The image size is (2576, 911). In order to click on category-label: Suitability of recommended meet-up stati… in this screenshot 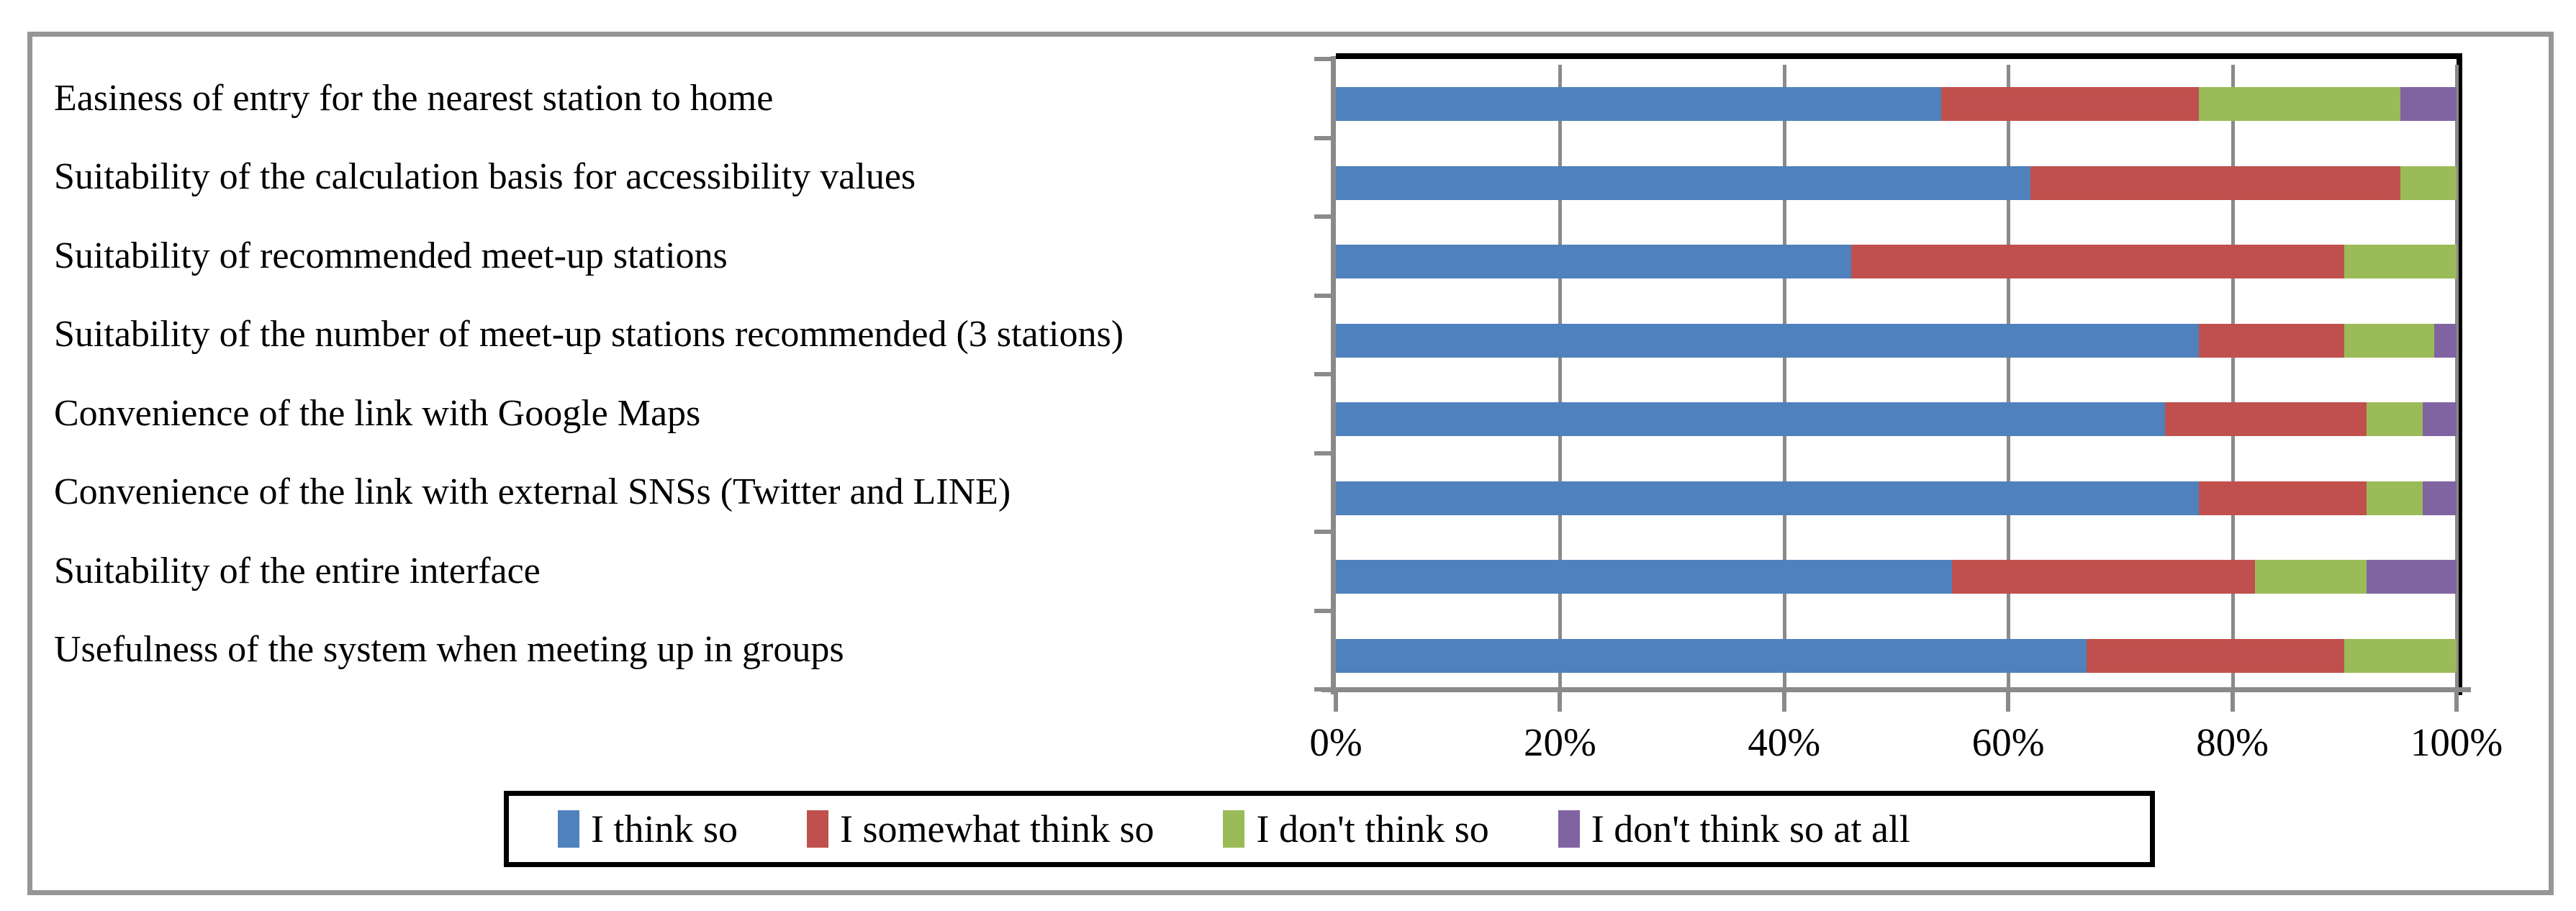, I will do `click(391, 256)`.